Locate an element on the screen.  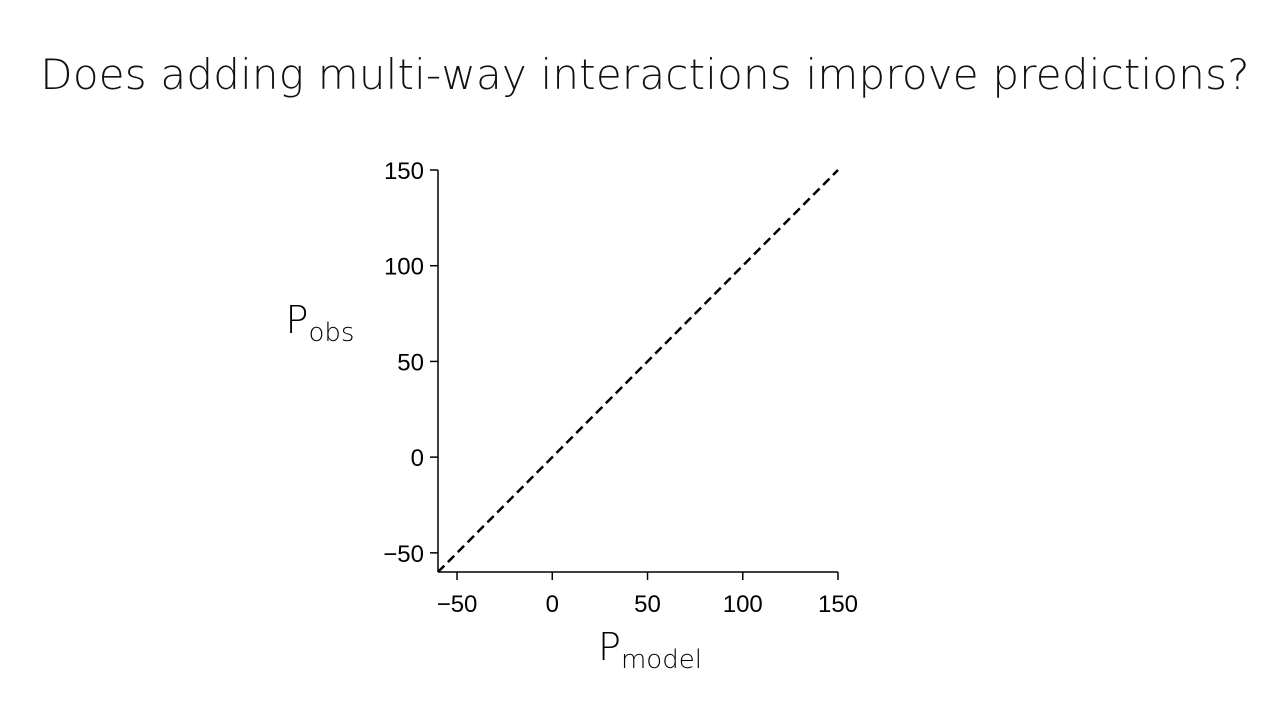
x-tick-label: 0 is located at coordinates (552, 604).